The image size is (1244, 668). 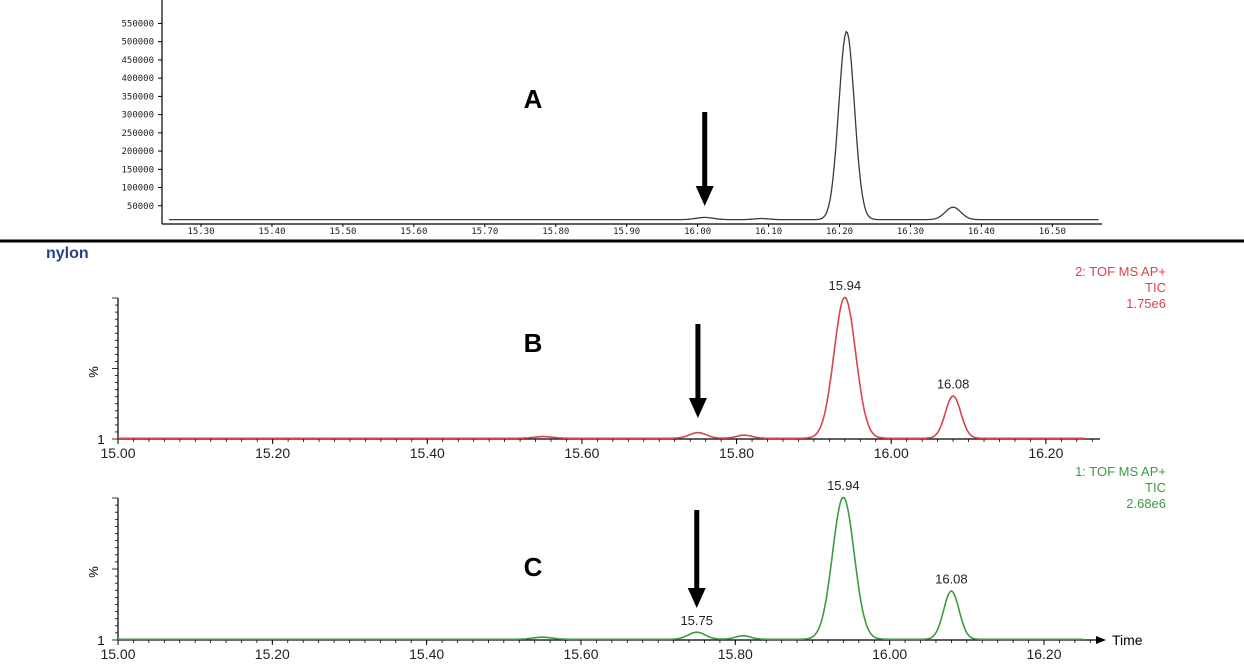 What do you see at coordinates (137, 134) in the screenshot?
I see `y-tick-label: 250000` at bounding box center [137, 134].